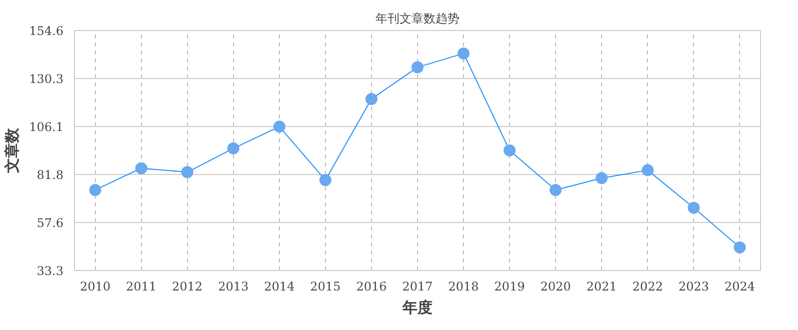 The image size is (798, 330). What do you see at coordinates (463, 287) in the screenshot?
I see `x-tick-label: 2018` at bounding box center [463, 287].